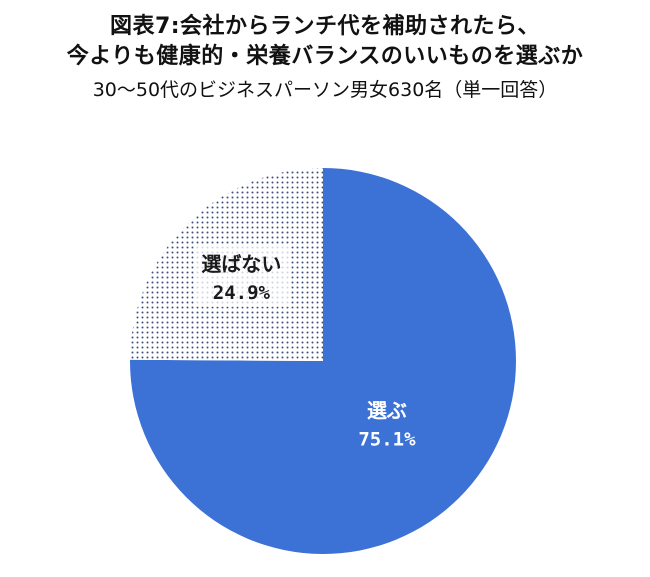 The image size is (650, 577). I want to click on slice-label-0: 選ぶ, so click(387, 410).